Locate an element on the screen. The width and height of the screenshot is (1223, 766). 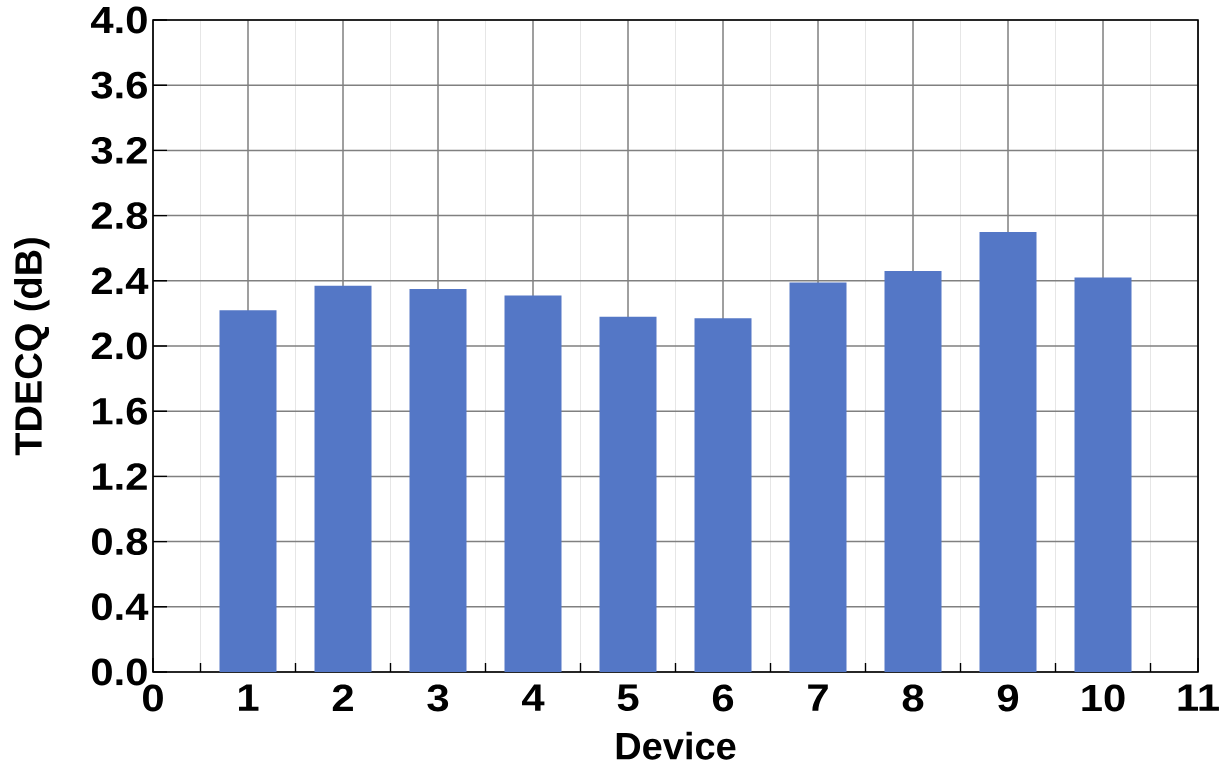
x-tick-label: 0 is located at coordinates (153, 698).